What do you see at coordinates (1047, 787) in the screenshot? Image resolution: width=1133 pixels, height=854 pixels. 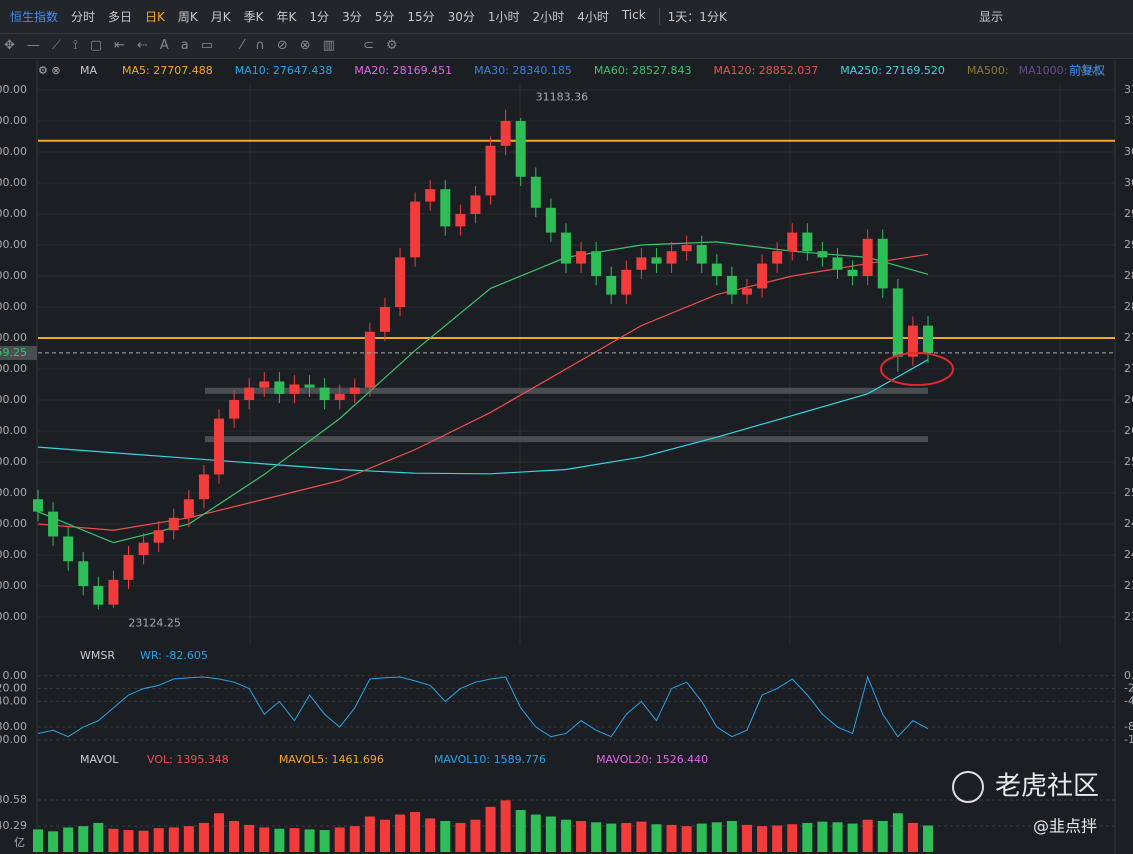 I see `watermark-brand: 老虎社区` at bounding box center [1047, 787].